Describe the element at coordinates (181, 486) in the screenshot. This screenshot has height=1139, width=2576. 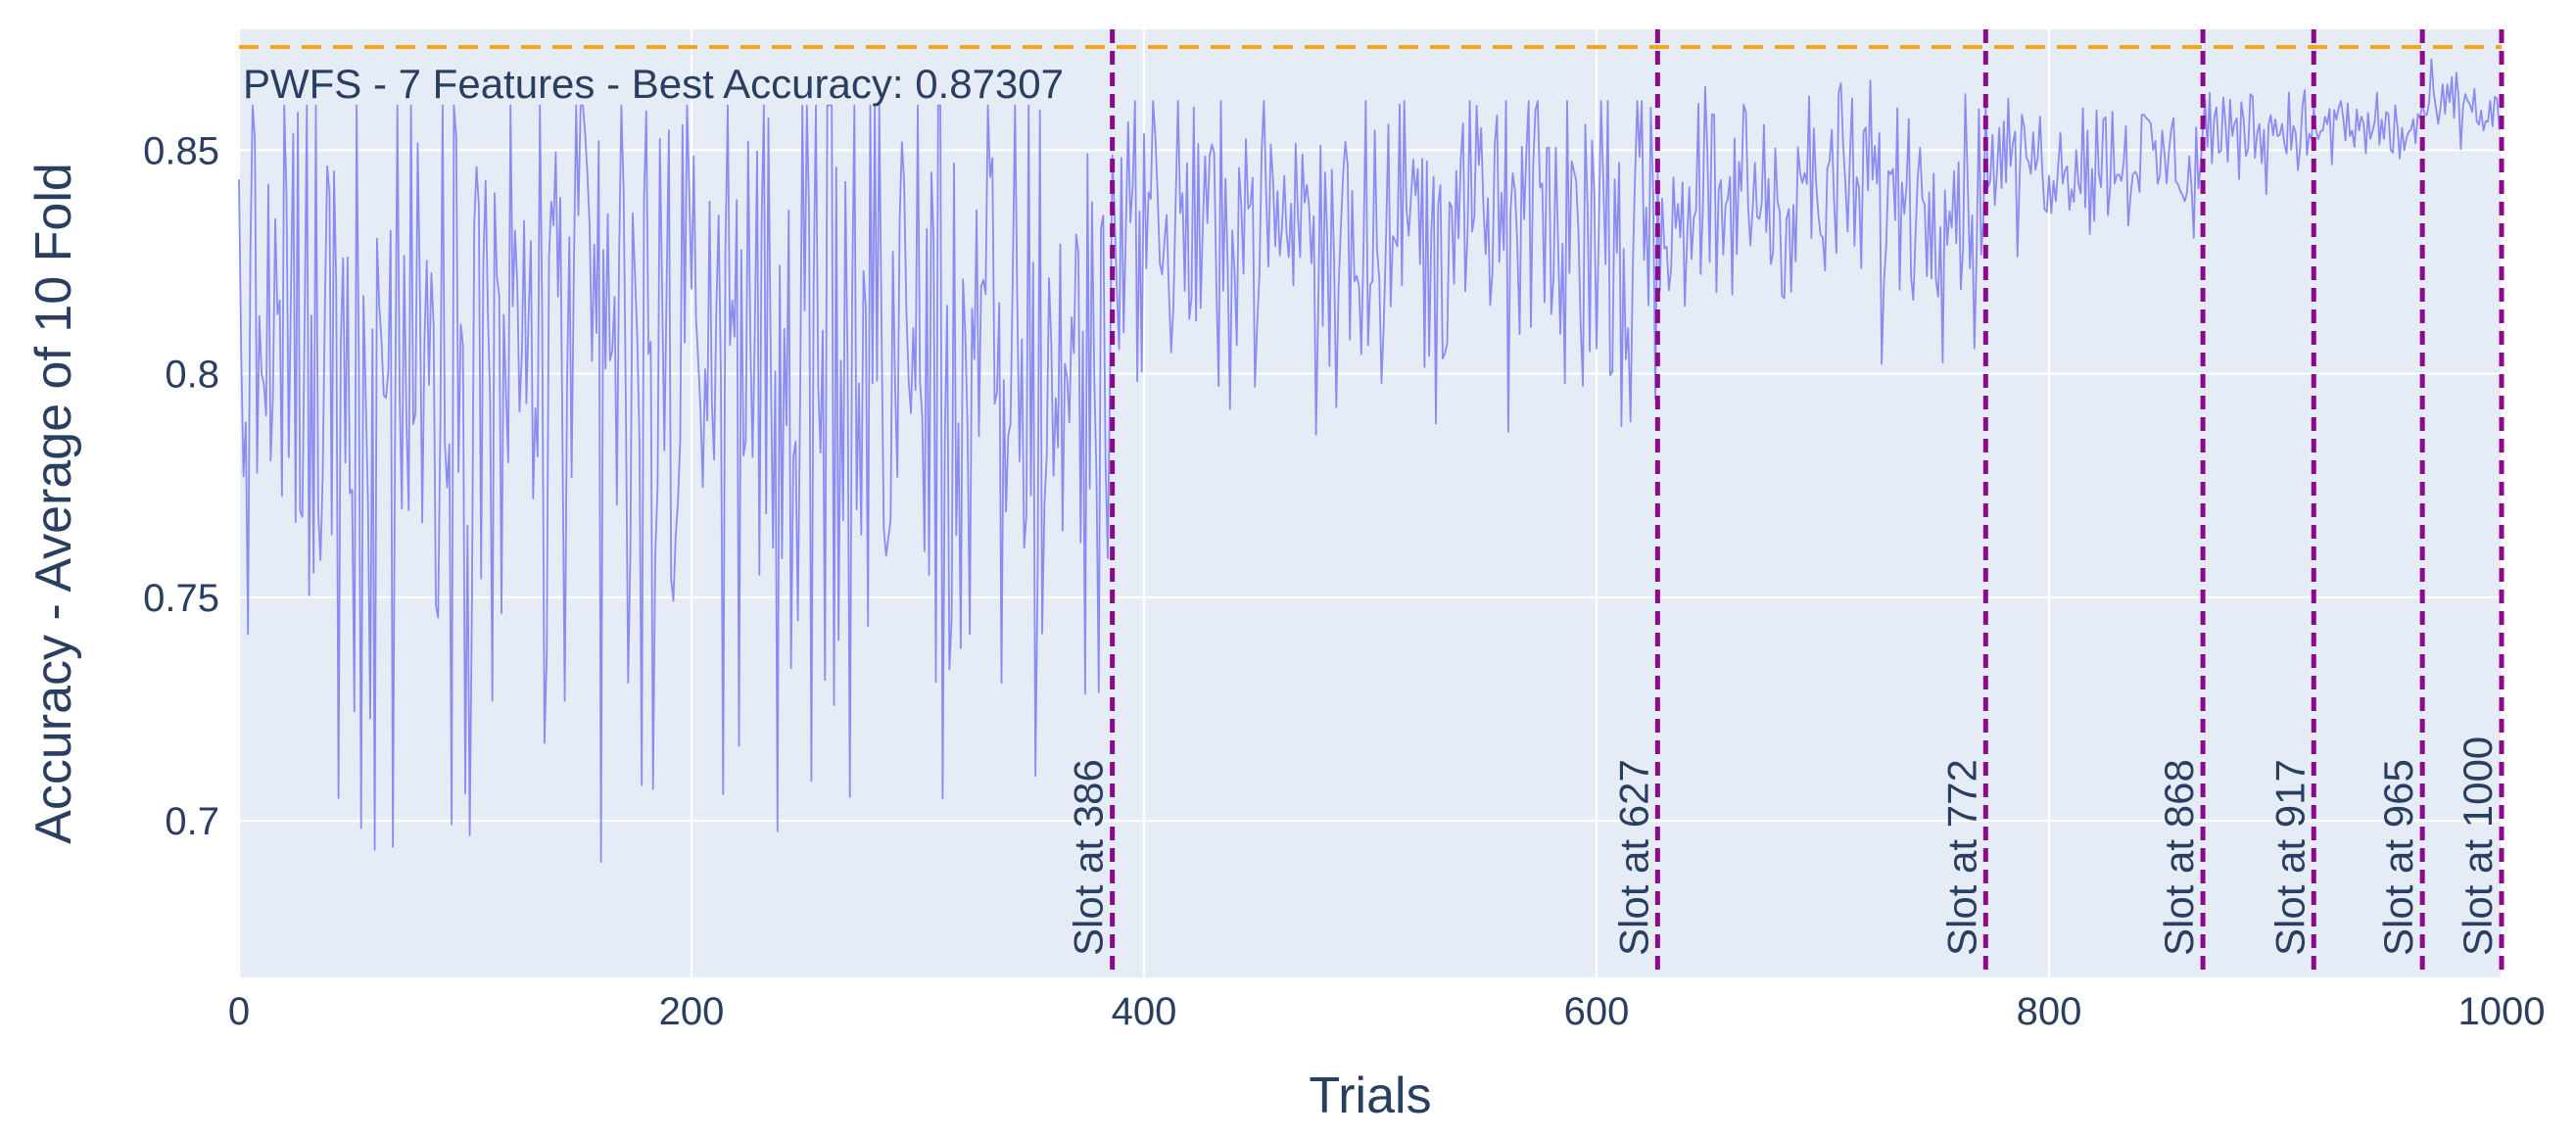
I see `y-axis-ticks: 0.7 0.75 0.8 0.85` at that location.